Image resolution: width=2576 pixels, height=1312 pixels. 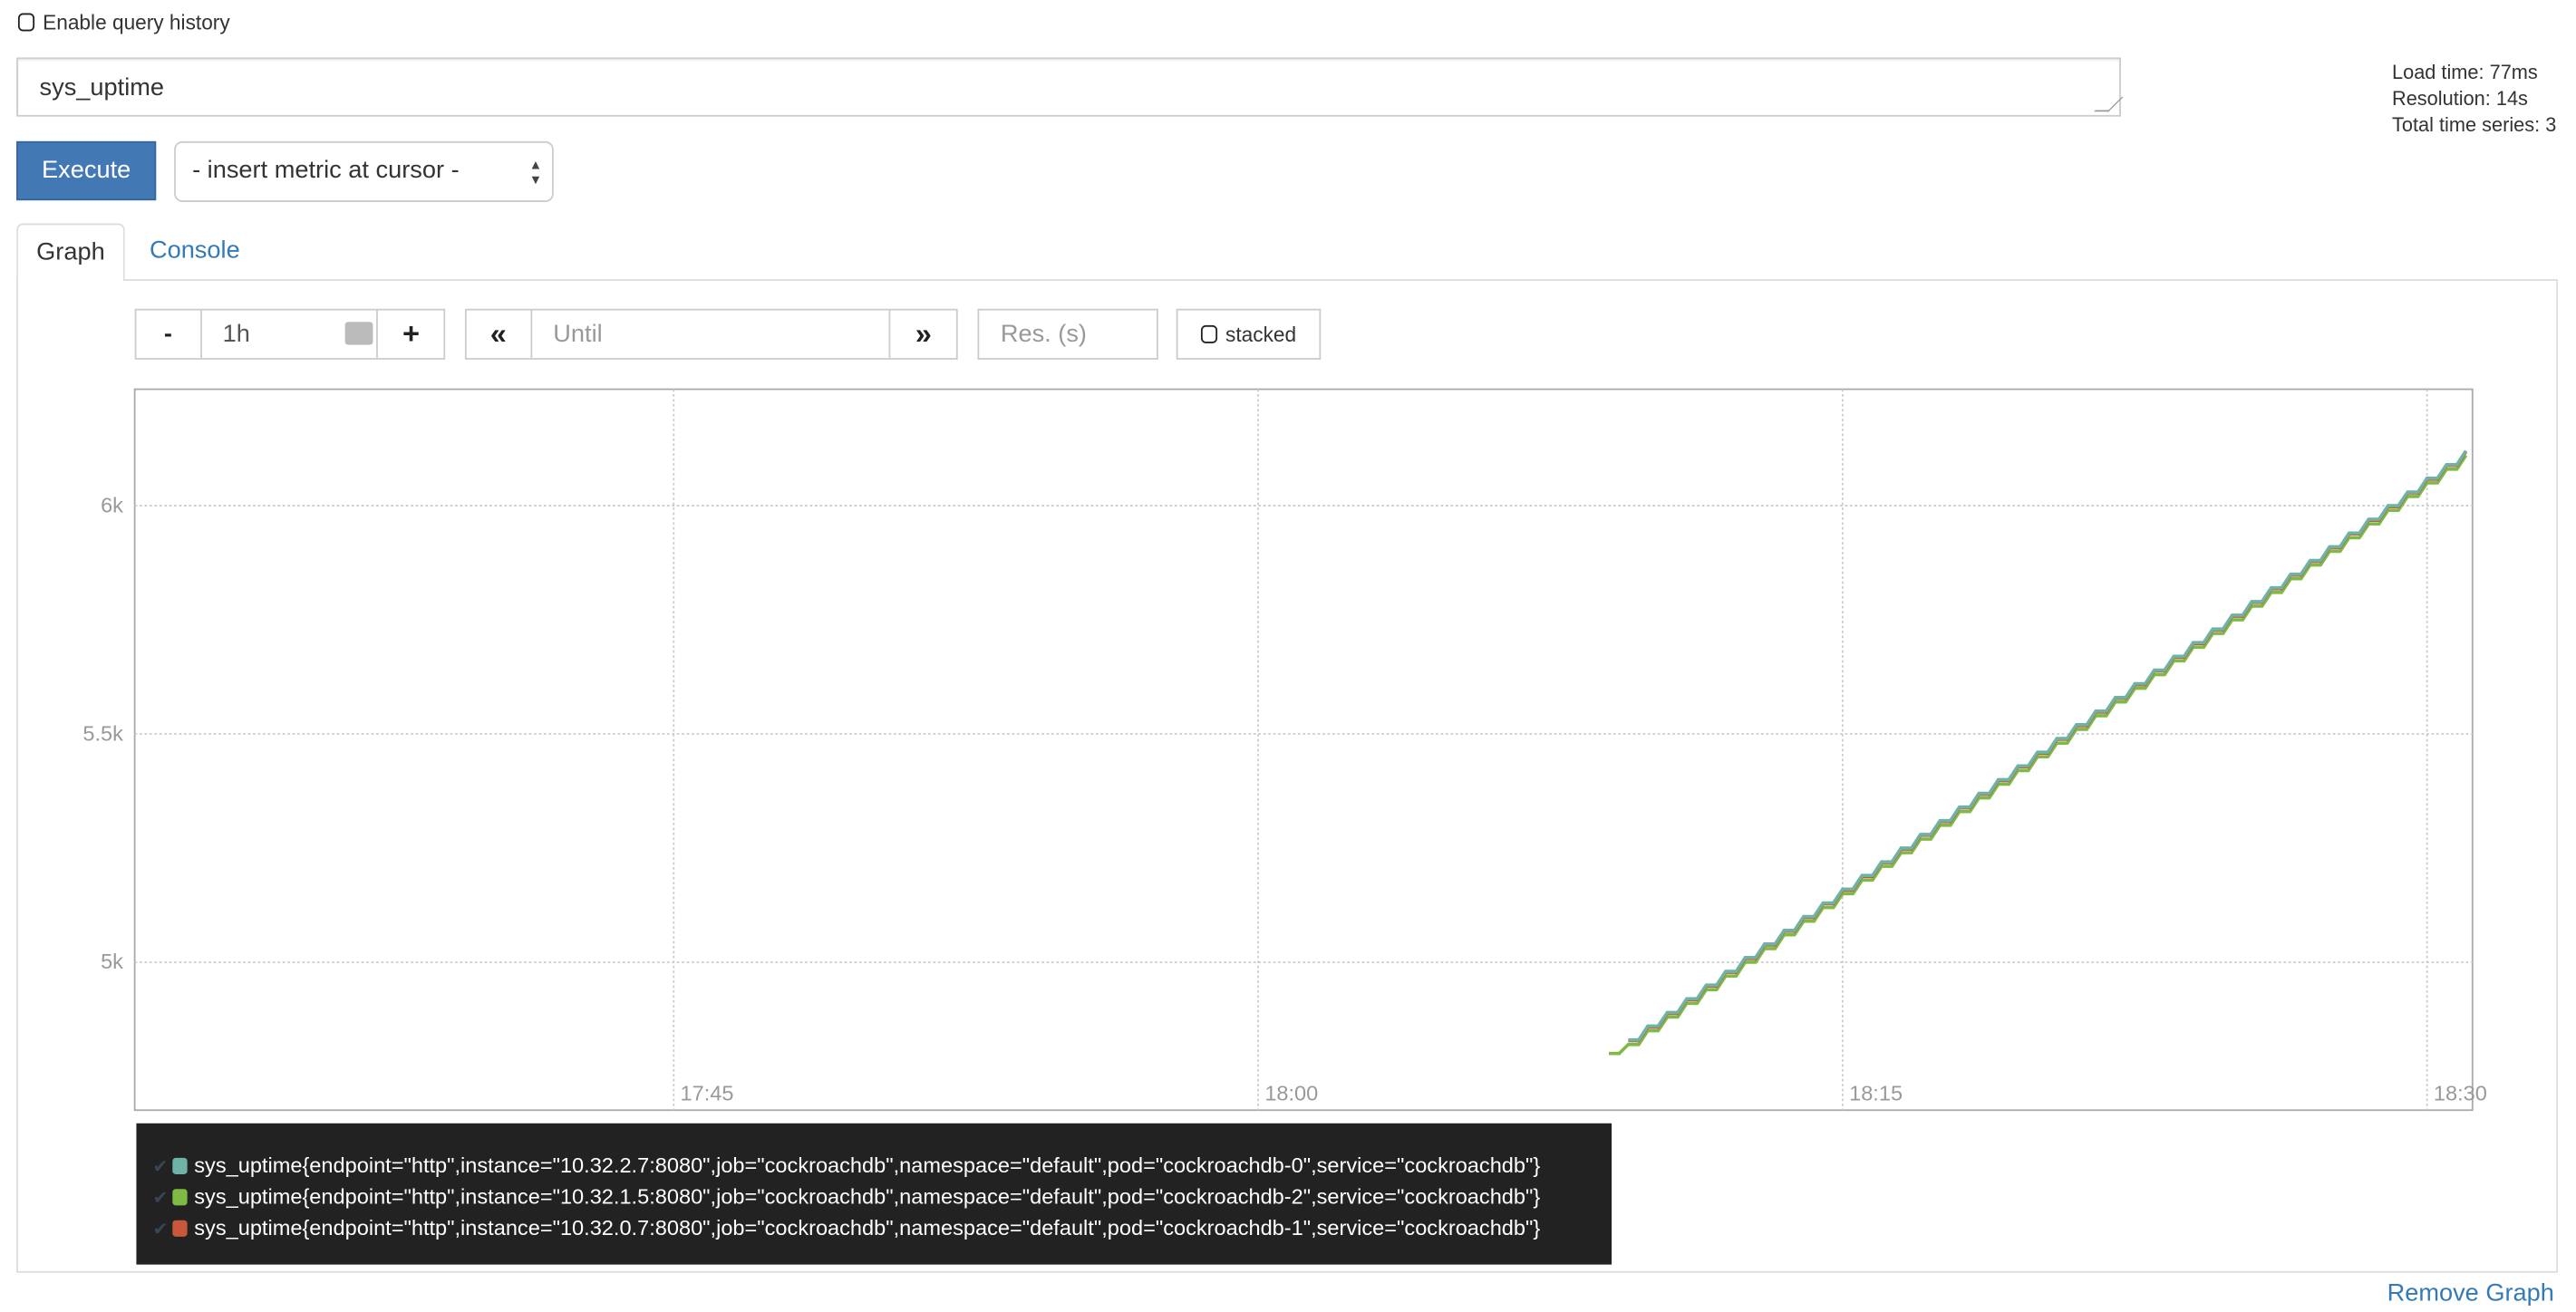 What do you see at coordinates (194, 251) in the screenshot?
I see `tab-console: Console` at bounding box center [194, 251].